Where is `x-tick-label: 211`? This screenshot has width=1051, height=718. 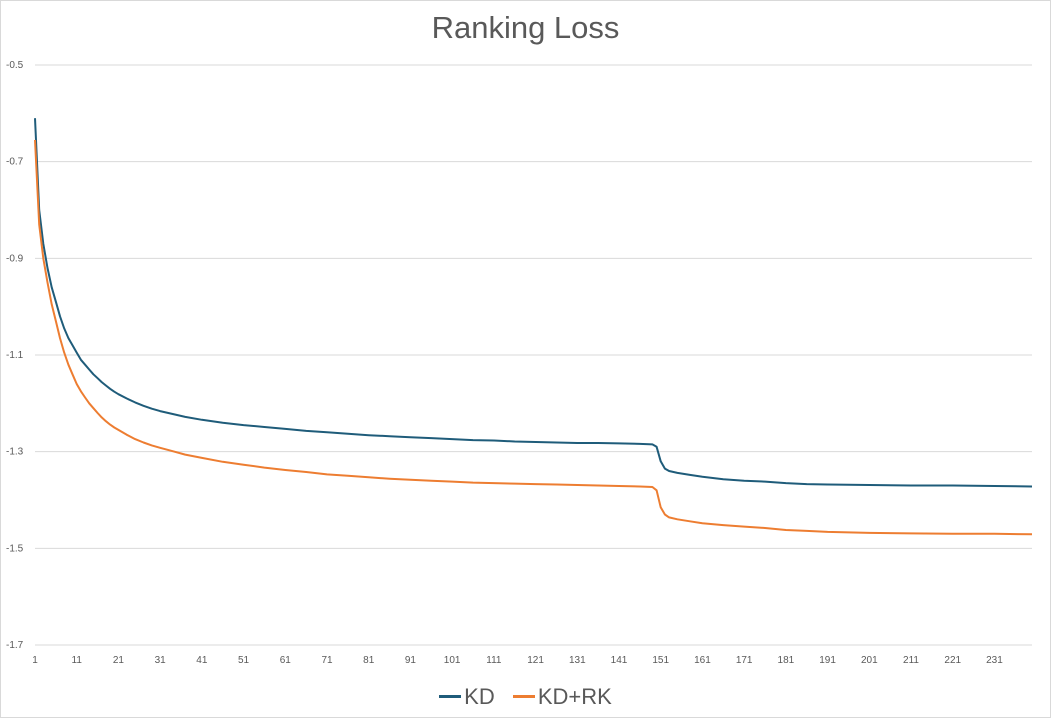
x-tick-label: 211 is located at coordinates (911, 660).